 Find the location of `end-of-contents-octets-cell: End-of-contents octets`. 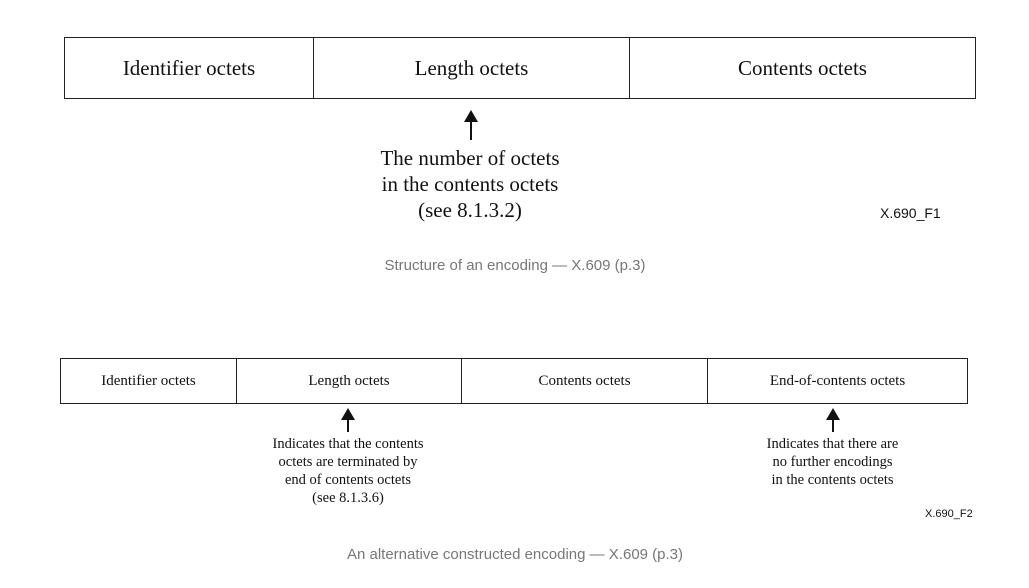

end-of-contents-octets-cell: End-of-contents octets is located at coordinates (837, 380).